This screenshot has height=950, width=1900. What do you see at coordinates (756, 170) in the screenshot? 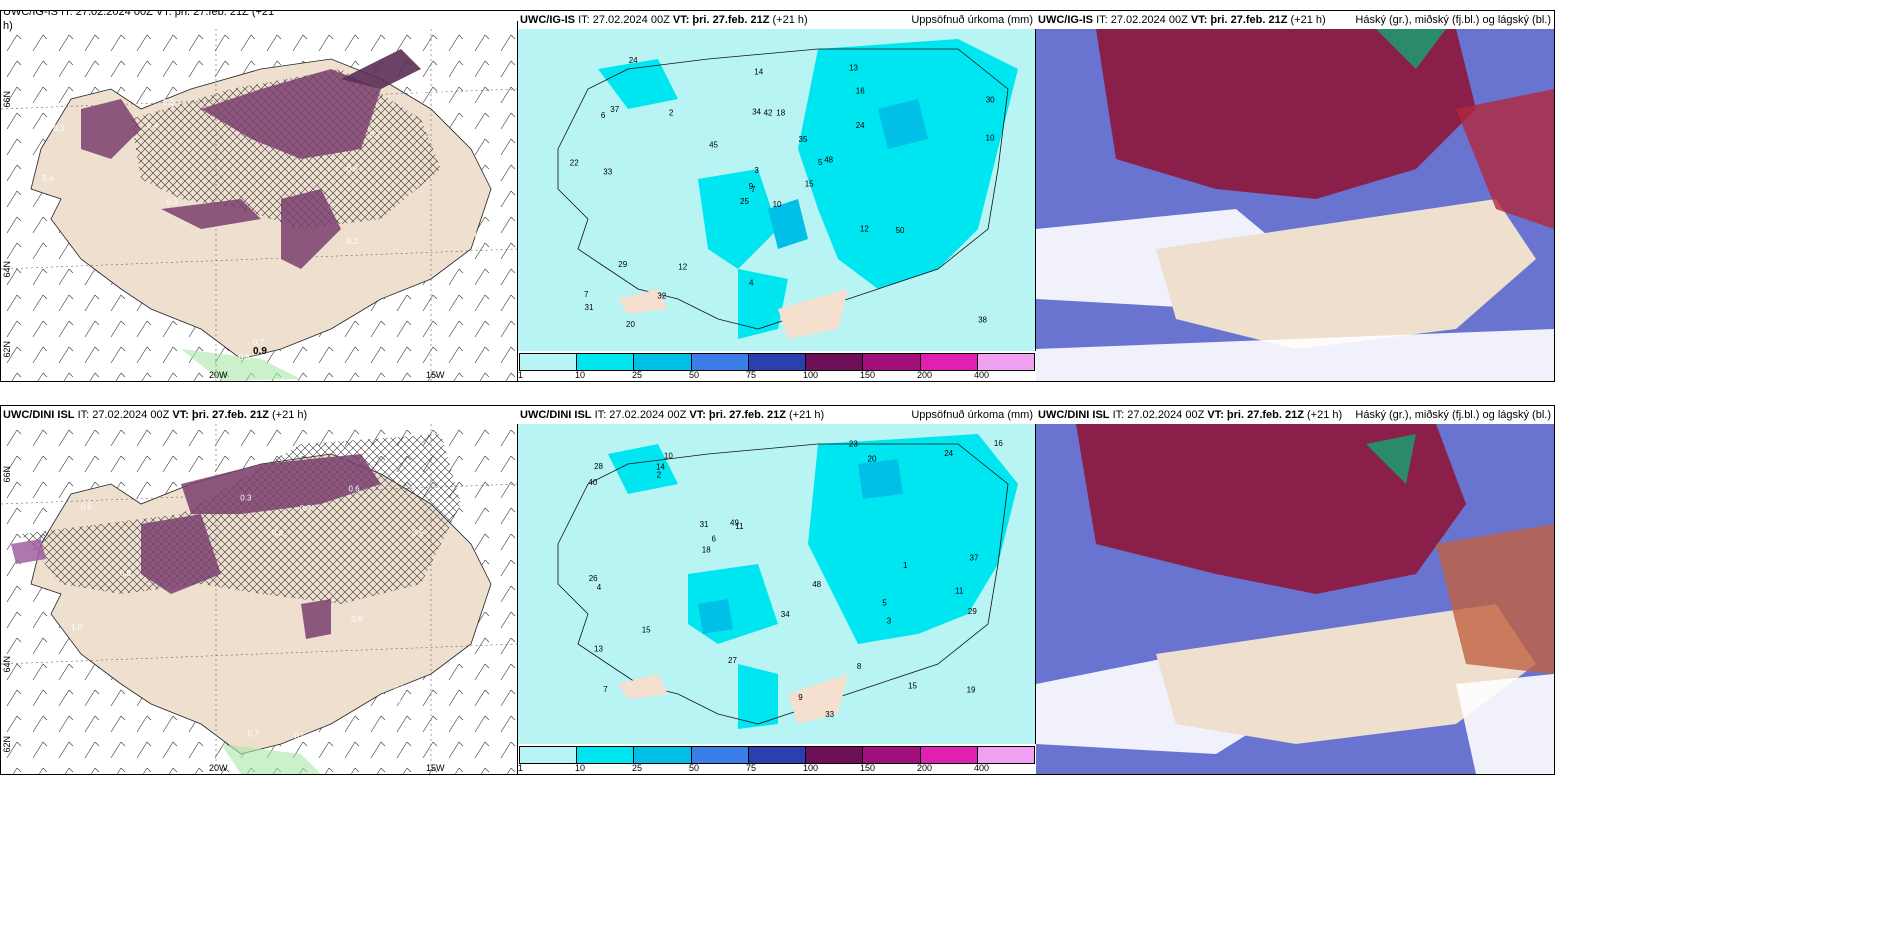
I see `precip-value-label: 3` at bounding box center [756, 170].